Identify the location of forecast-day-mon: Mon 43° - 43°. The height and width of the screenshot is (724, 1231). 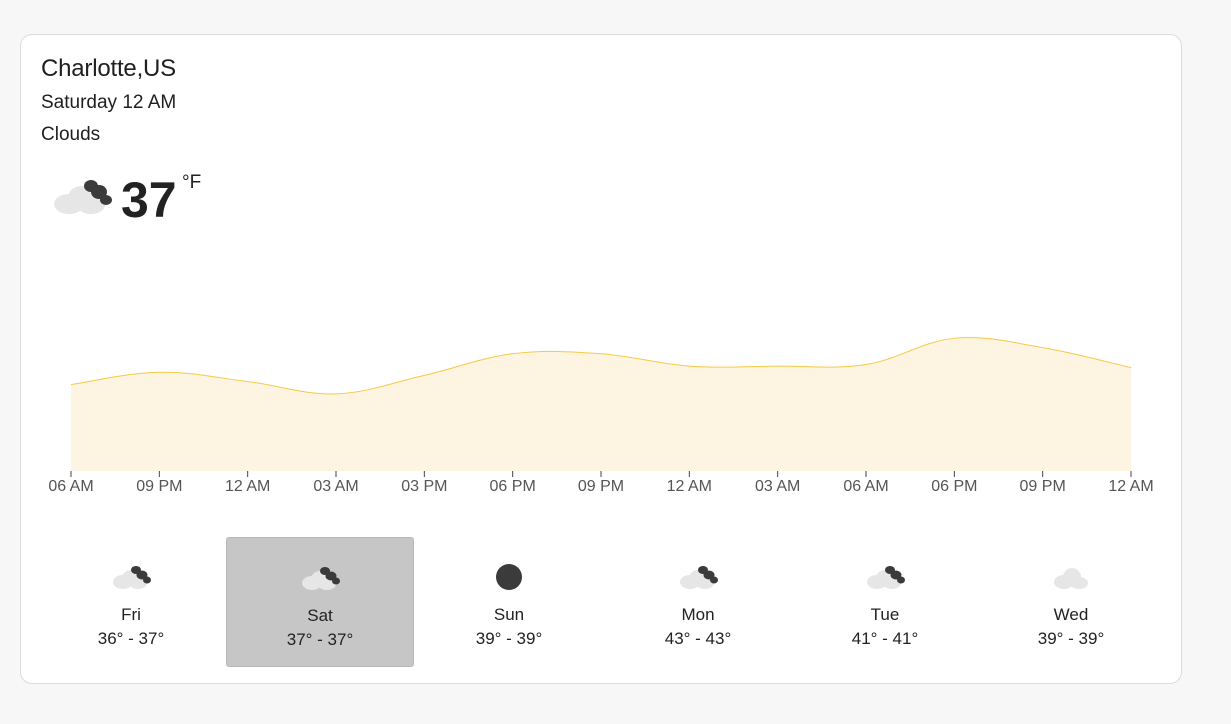
(698, 602).